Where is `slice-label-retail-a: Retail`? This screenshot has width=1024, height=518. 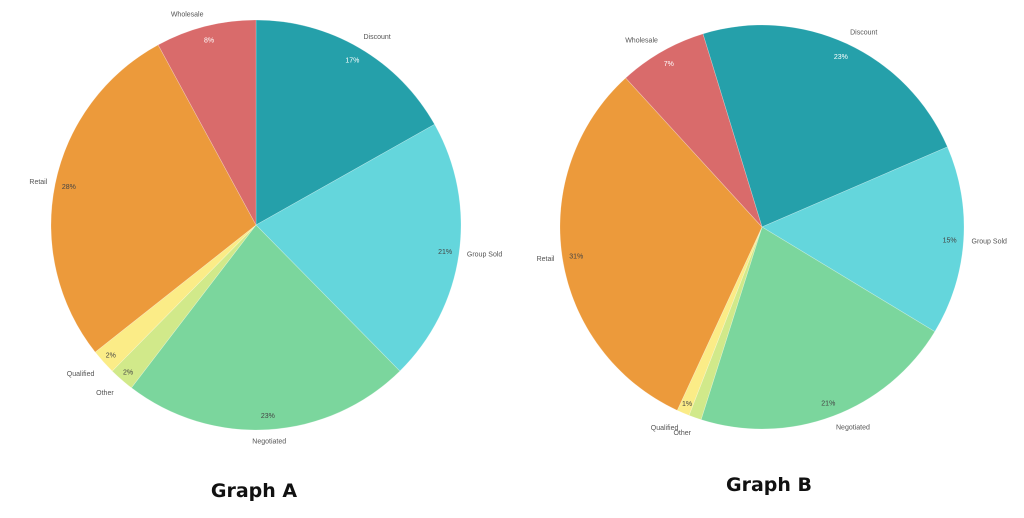 slice-label-retail-a: Retail is located at coordinates (38, 182).